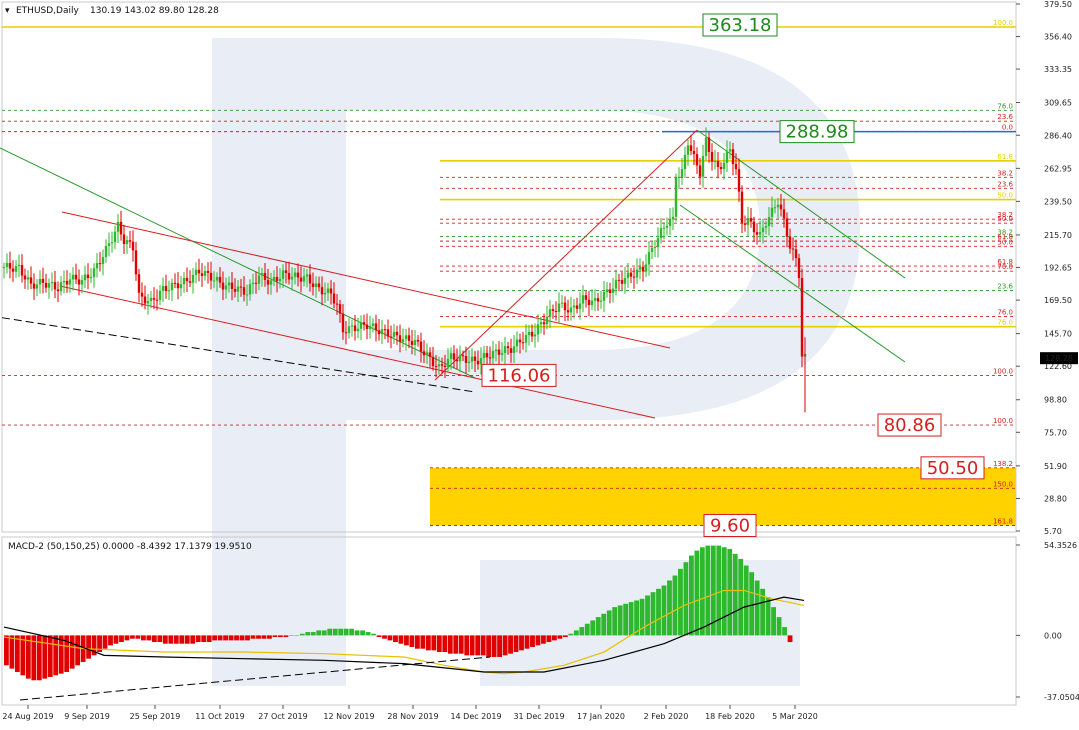 The height and width of the screenshot is (730, 1079). Describe the element at coordinates (1058, 267) in the screenshot. I see `price-axis-label: 192.65` at that location.